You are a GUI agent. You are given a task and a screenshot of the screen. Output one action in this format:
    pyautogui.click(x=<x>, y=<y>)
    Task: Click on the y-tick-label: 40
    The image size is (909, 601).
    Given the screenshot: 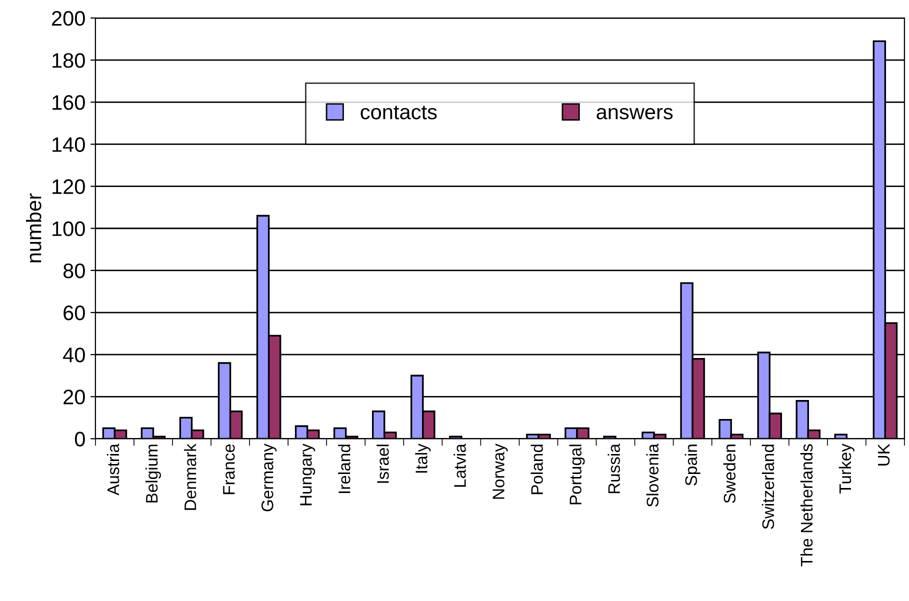 What is the action you would take?
    pyautogui.click(x=74, y=355)
    